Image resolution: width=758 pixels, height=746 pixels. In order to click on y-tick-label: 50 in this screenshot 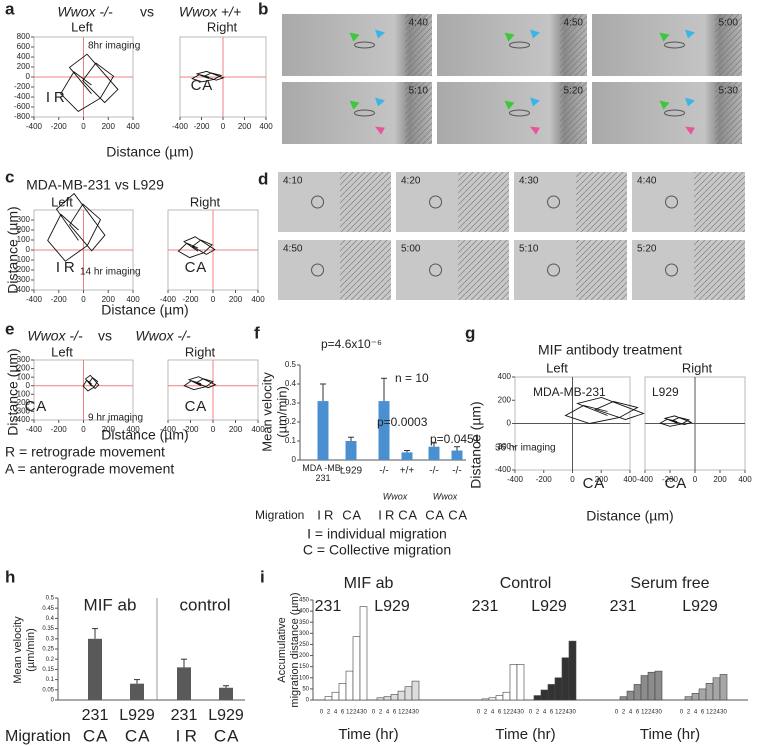, I will do `click(305, 689)`.